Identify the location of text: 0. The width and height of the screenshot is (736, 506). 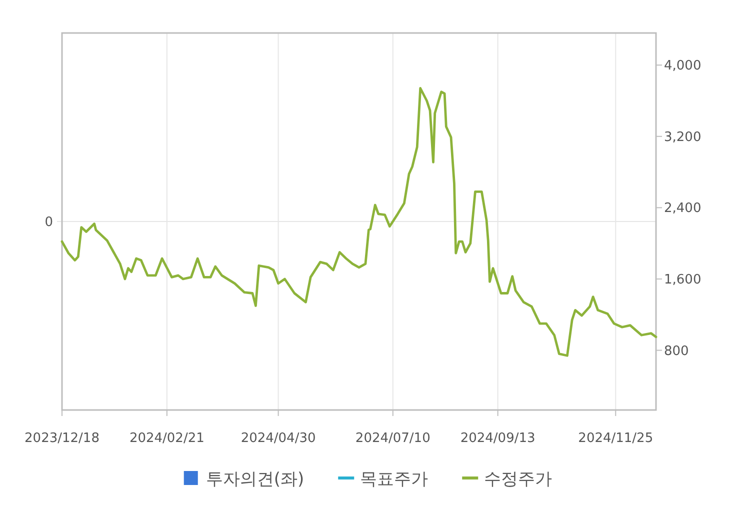
(48, 222).